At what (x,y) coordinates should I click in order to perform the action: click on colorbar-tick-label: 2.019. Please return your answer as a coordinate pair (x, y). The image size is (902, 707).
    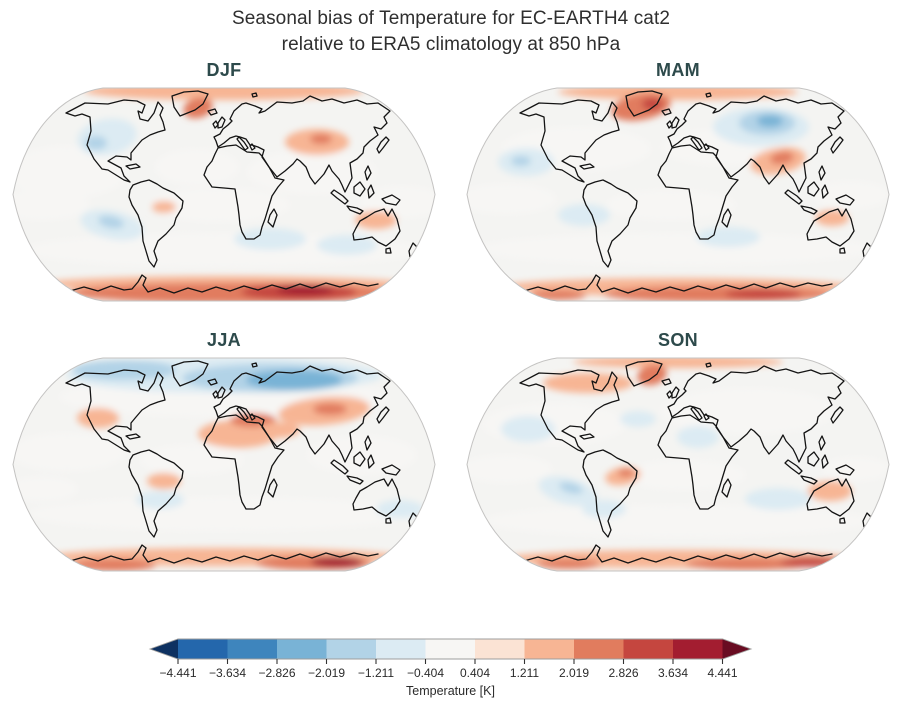
    Looking at the image, I should click on (574, 673).